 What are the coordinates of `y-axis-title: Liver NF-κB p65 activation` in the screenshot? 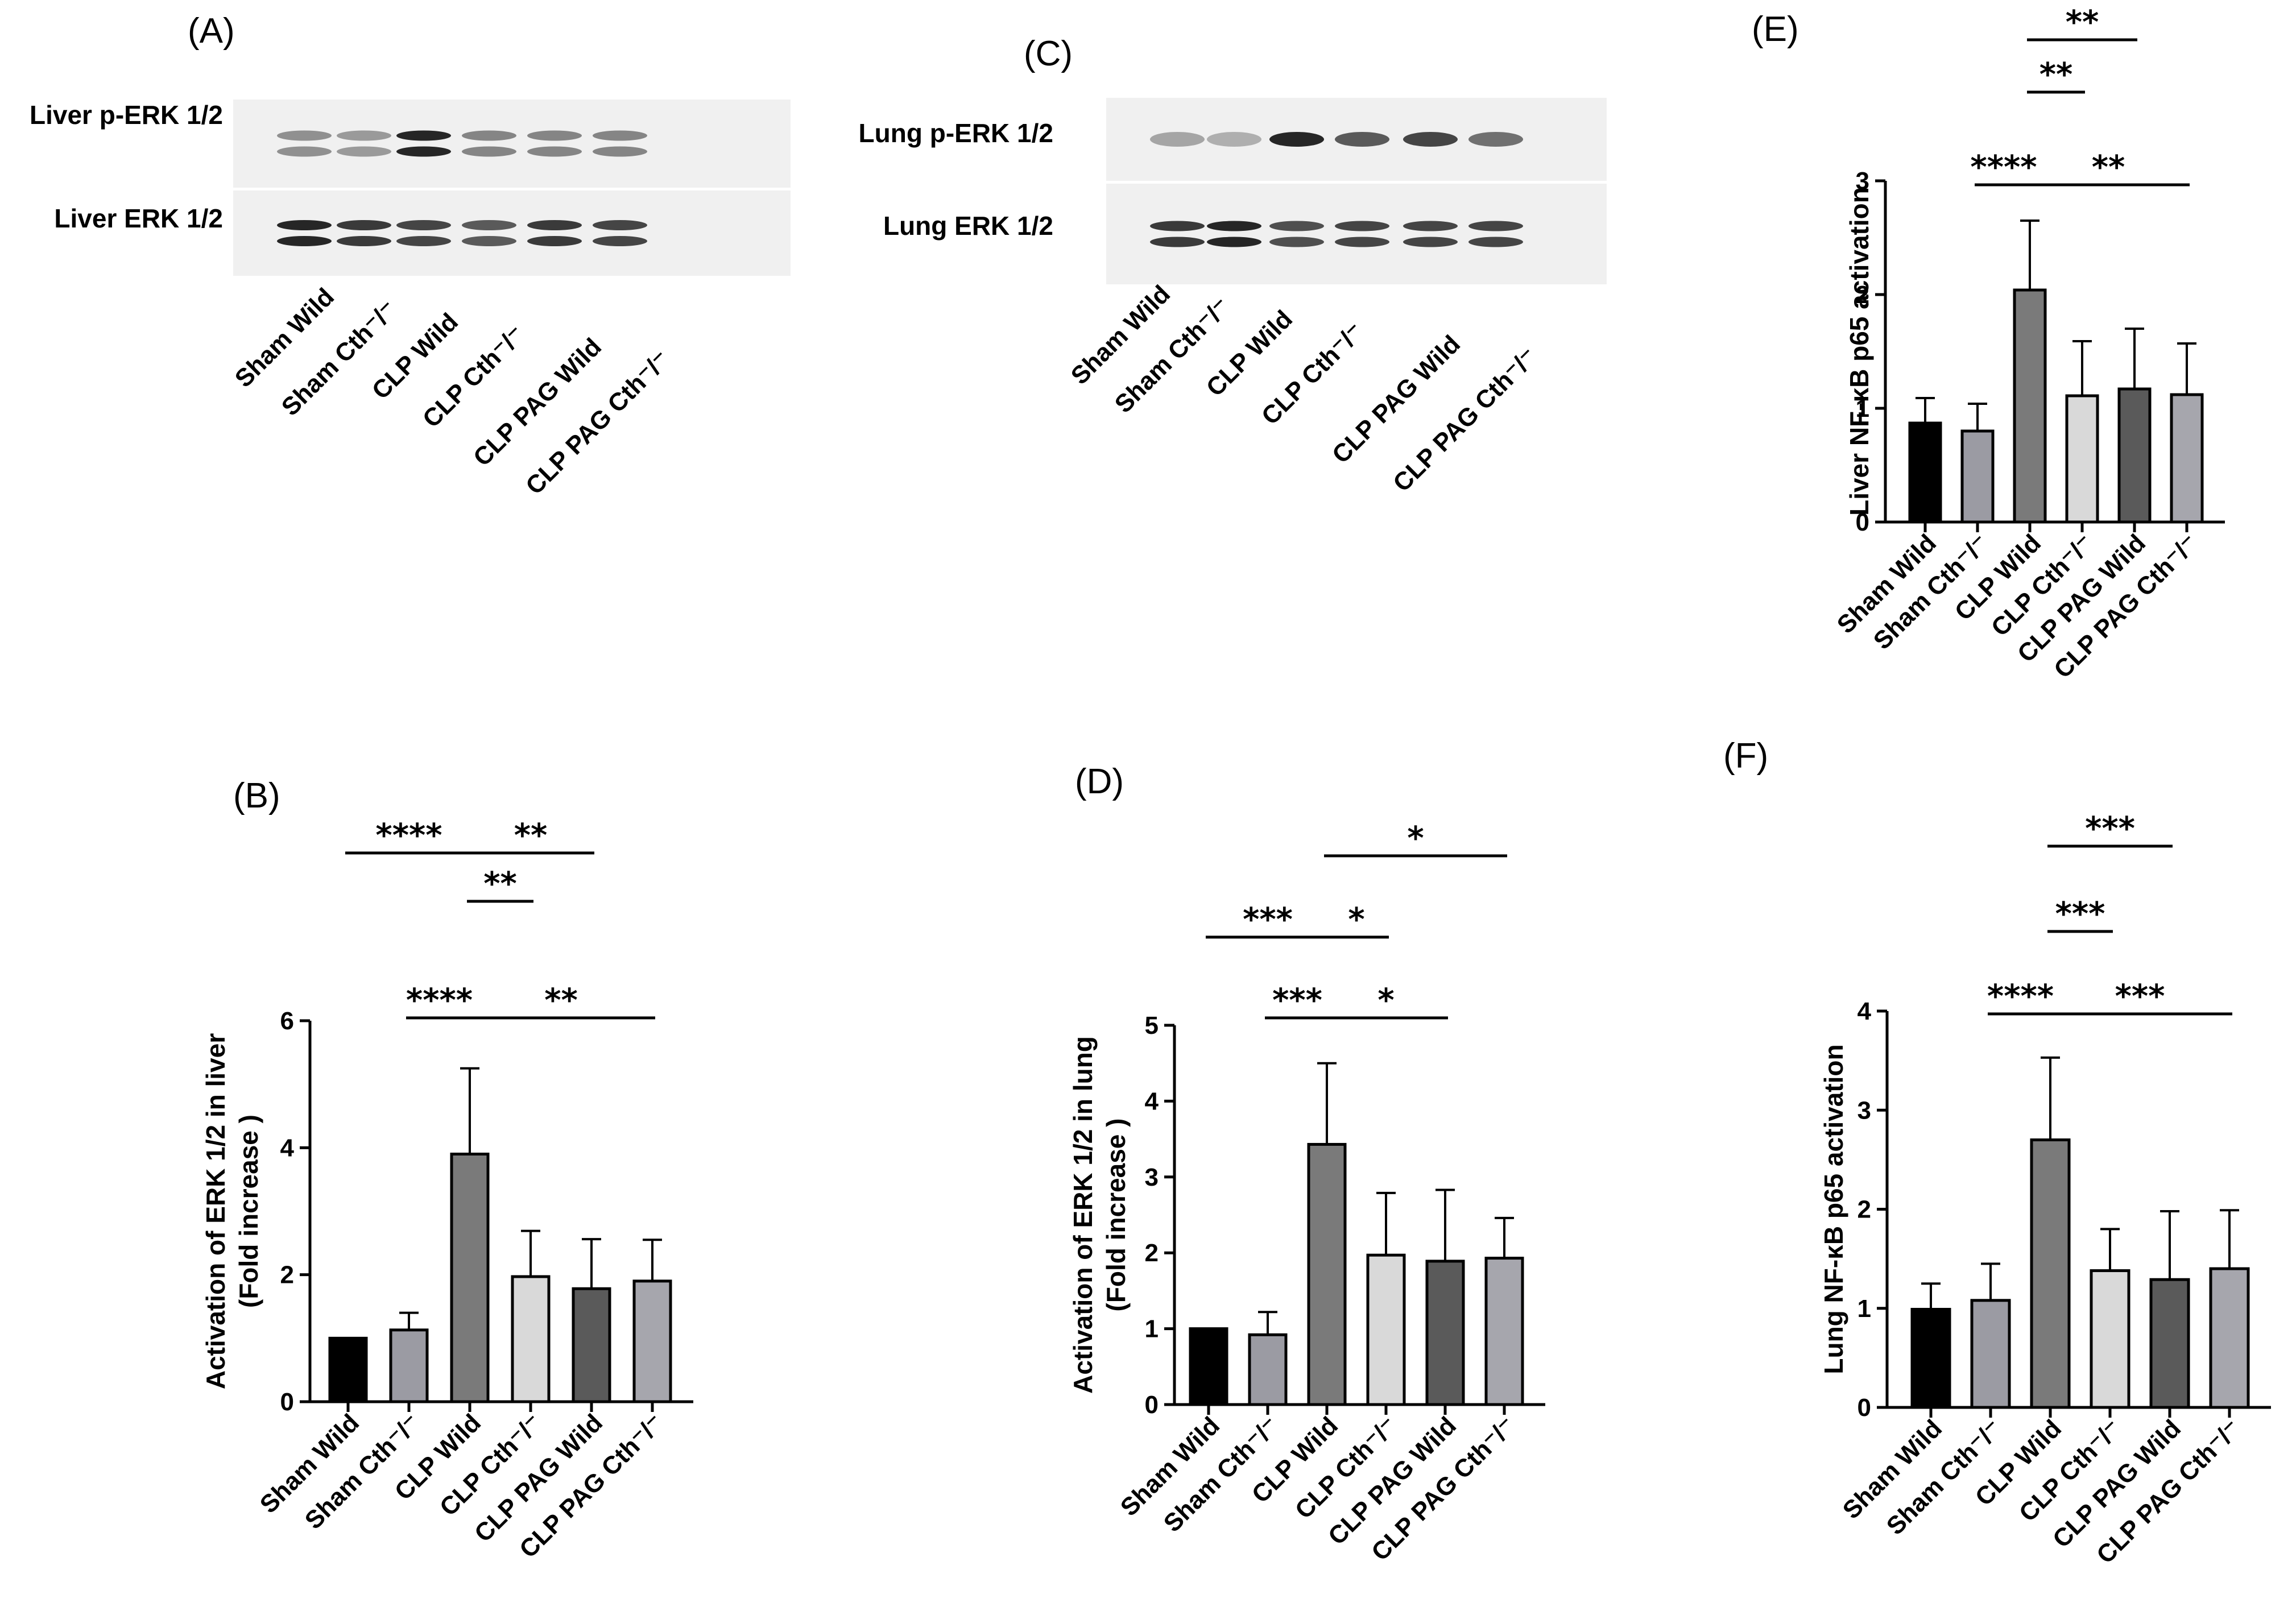 It's located at (1859, 351).